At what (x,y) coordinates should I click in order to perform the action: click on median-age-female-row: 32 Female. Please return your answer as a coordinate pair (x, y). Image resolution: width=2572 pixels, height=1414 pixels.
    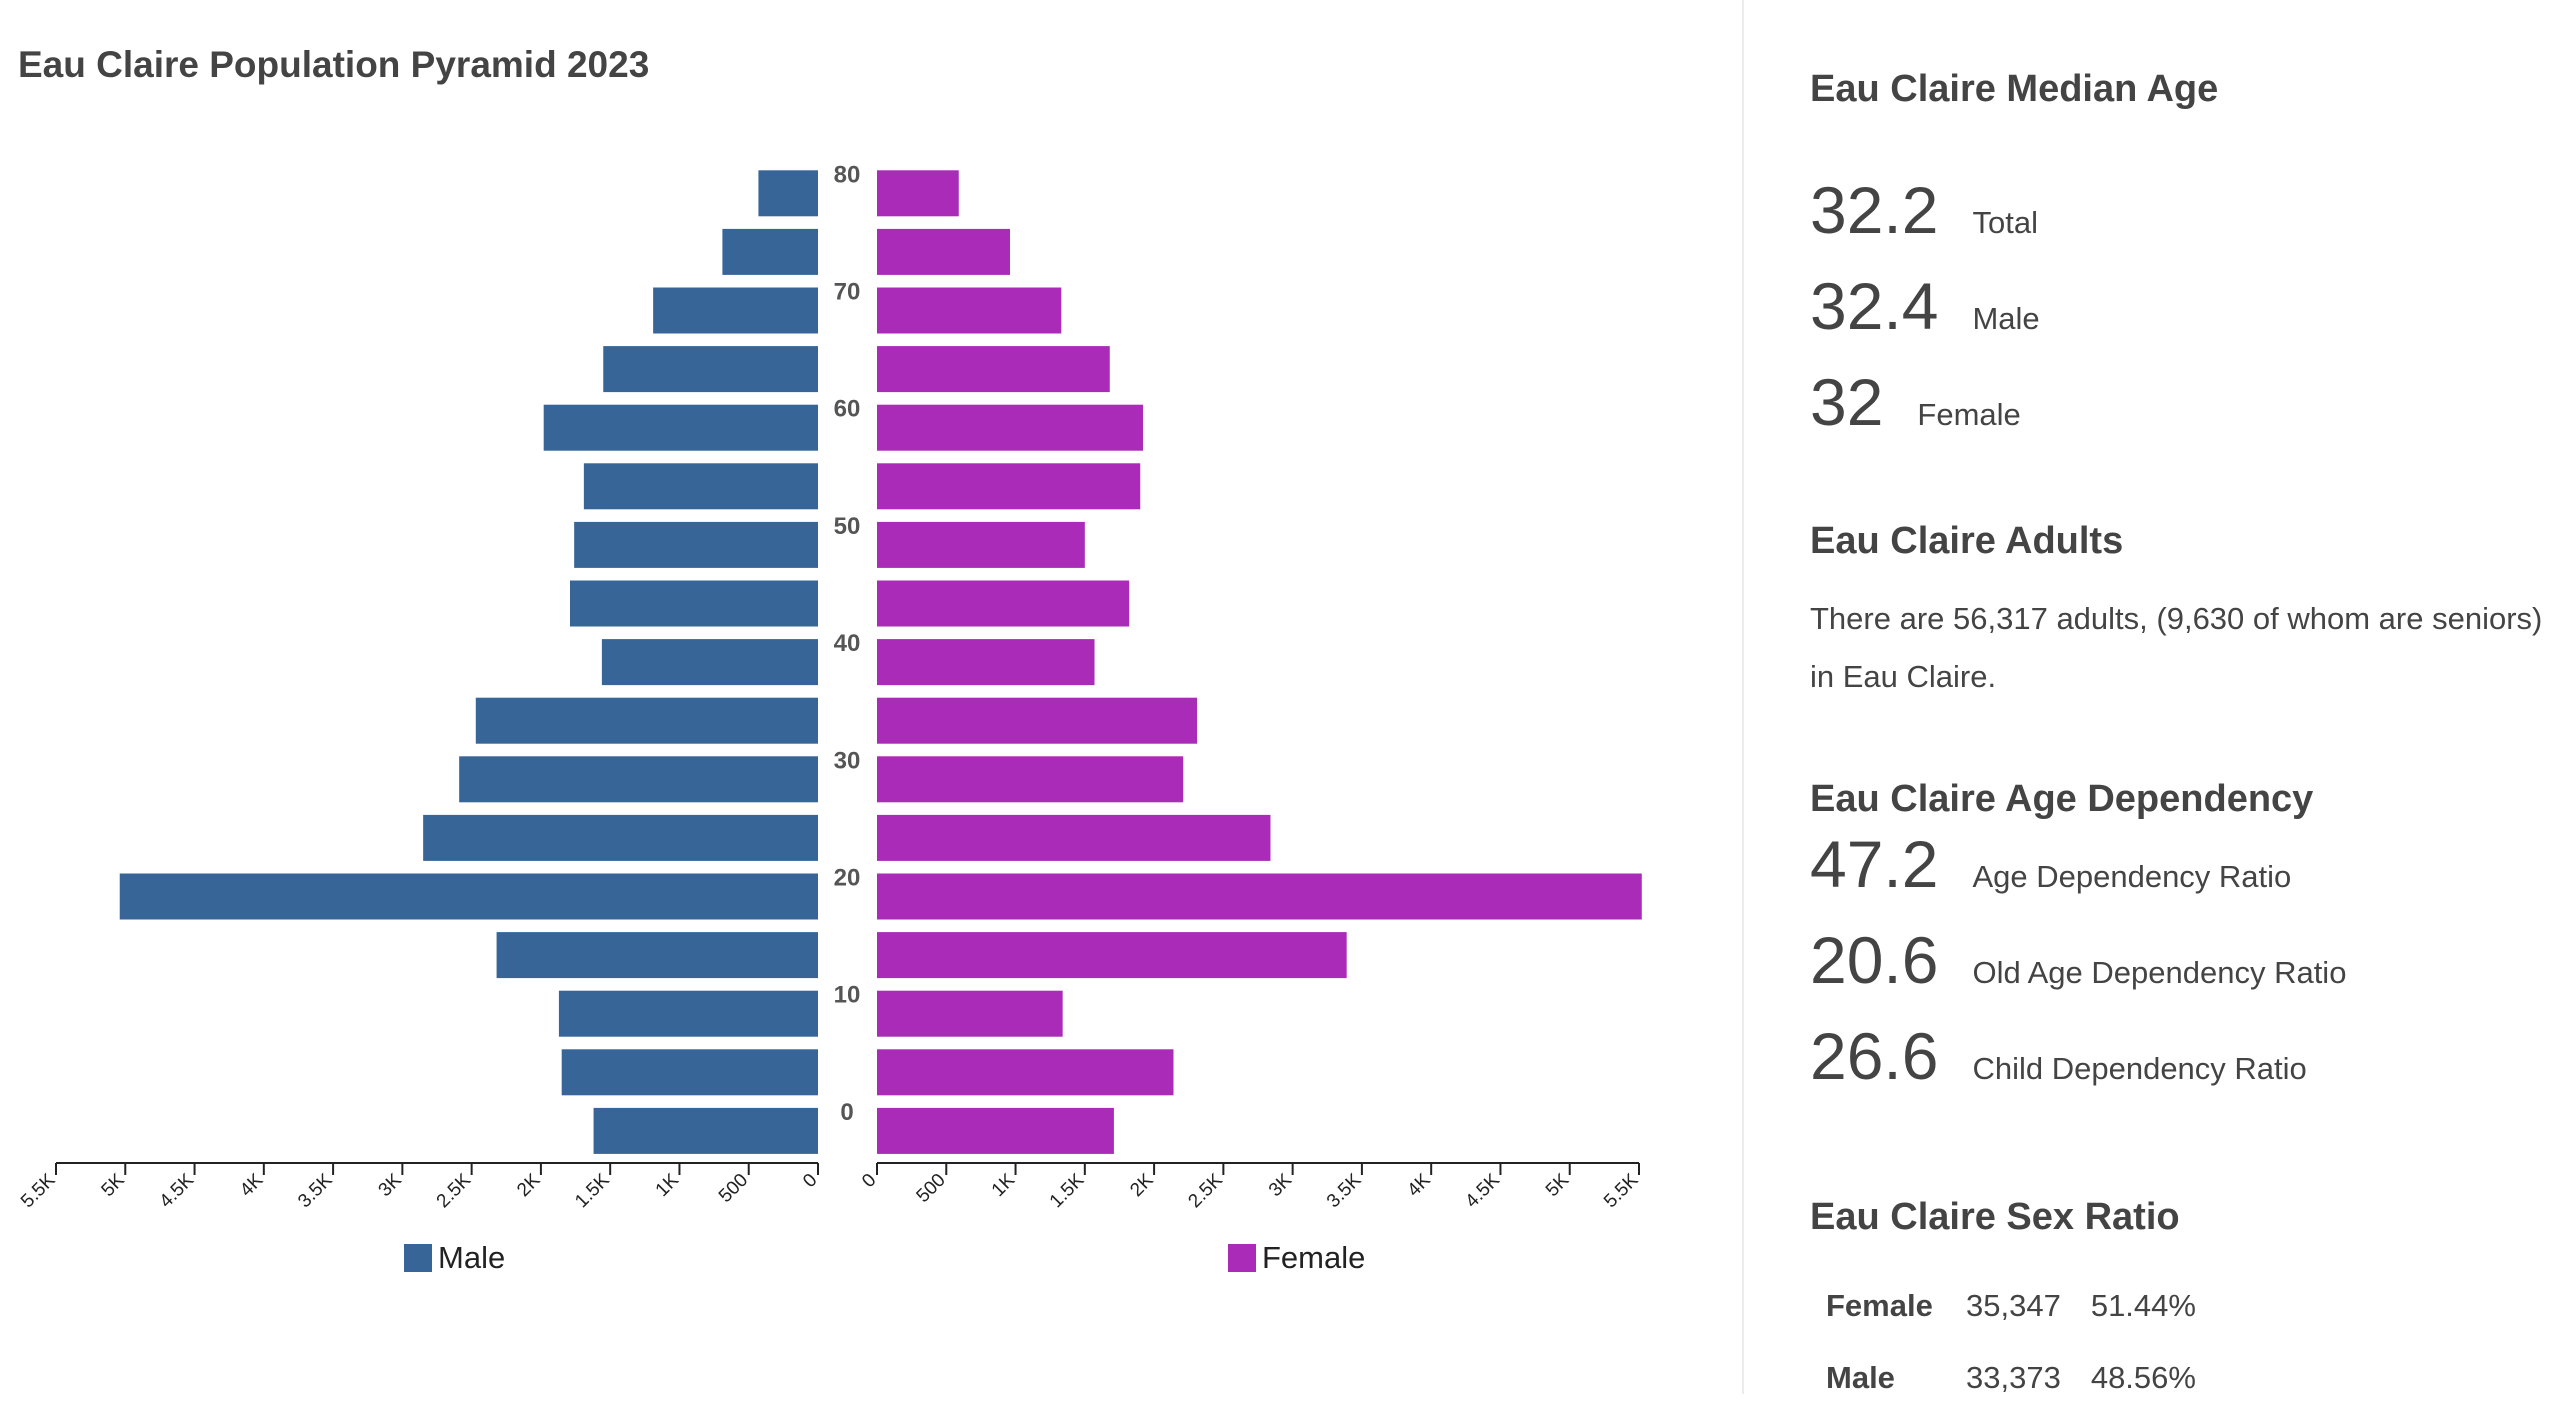
    Looking at the image, I should click on (1915, 402).